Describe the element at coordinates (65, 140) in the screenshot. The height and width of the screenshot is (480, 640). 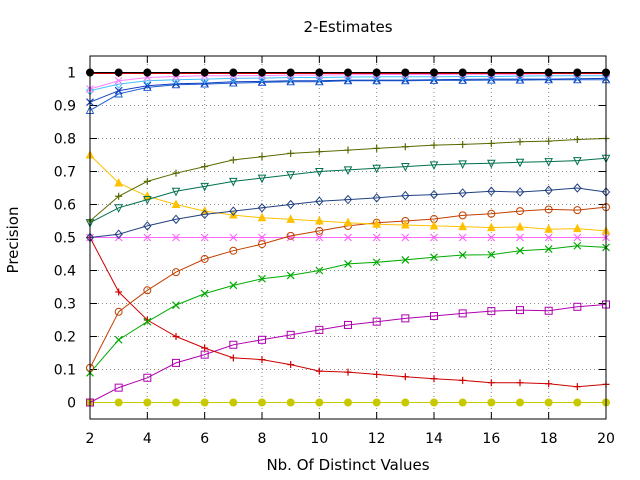
I see `y-tick-label: 0.8` at that location.